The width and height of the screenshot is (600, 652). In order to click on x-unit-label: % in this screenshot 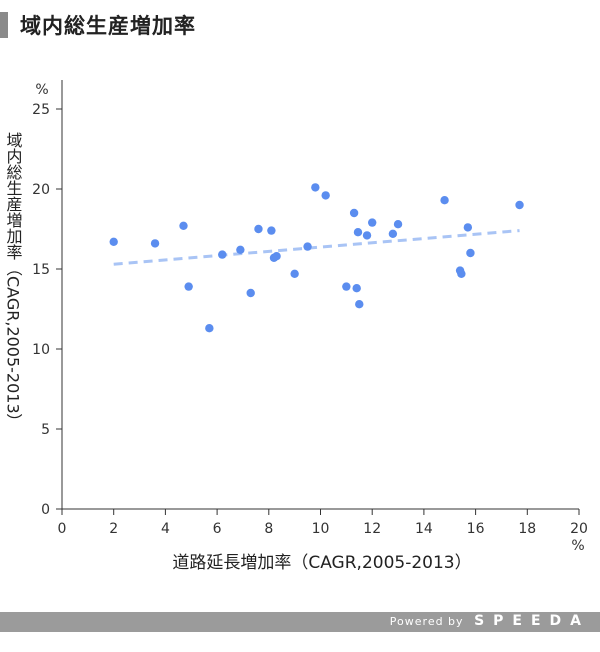, I will do `click(577, 546)`.